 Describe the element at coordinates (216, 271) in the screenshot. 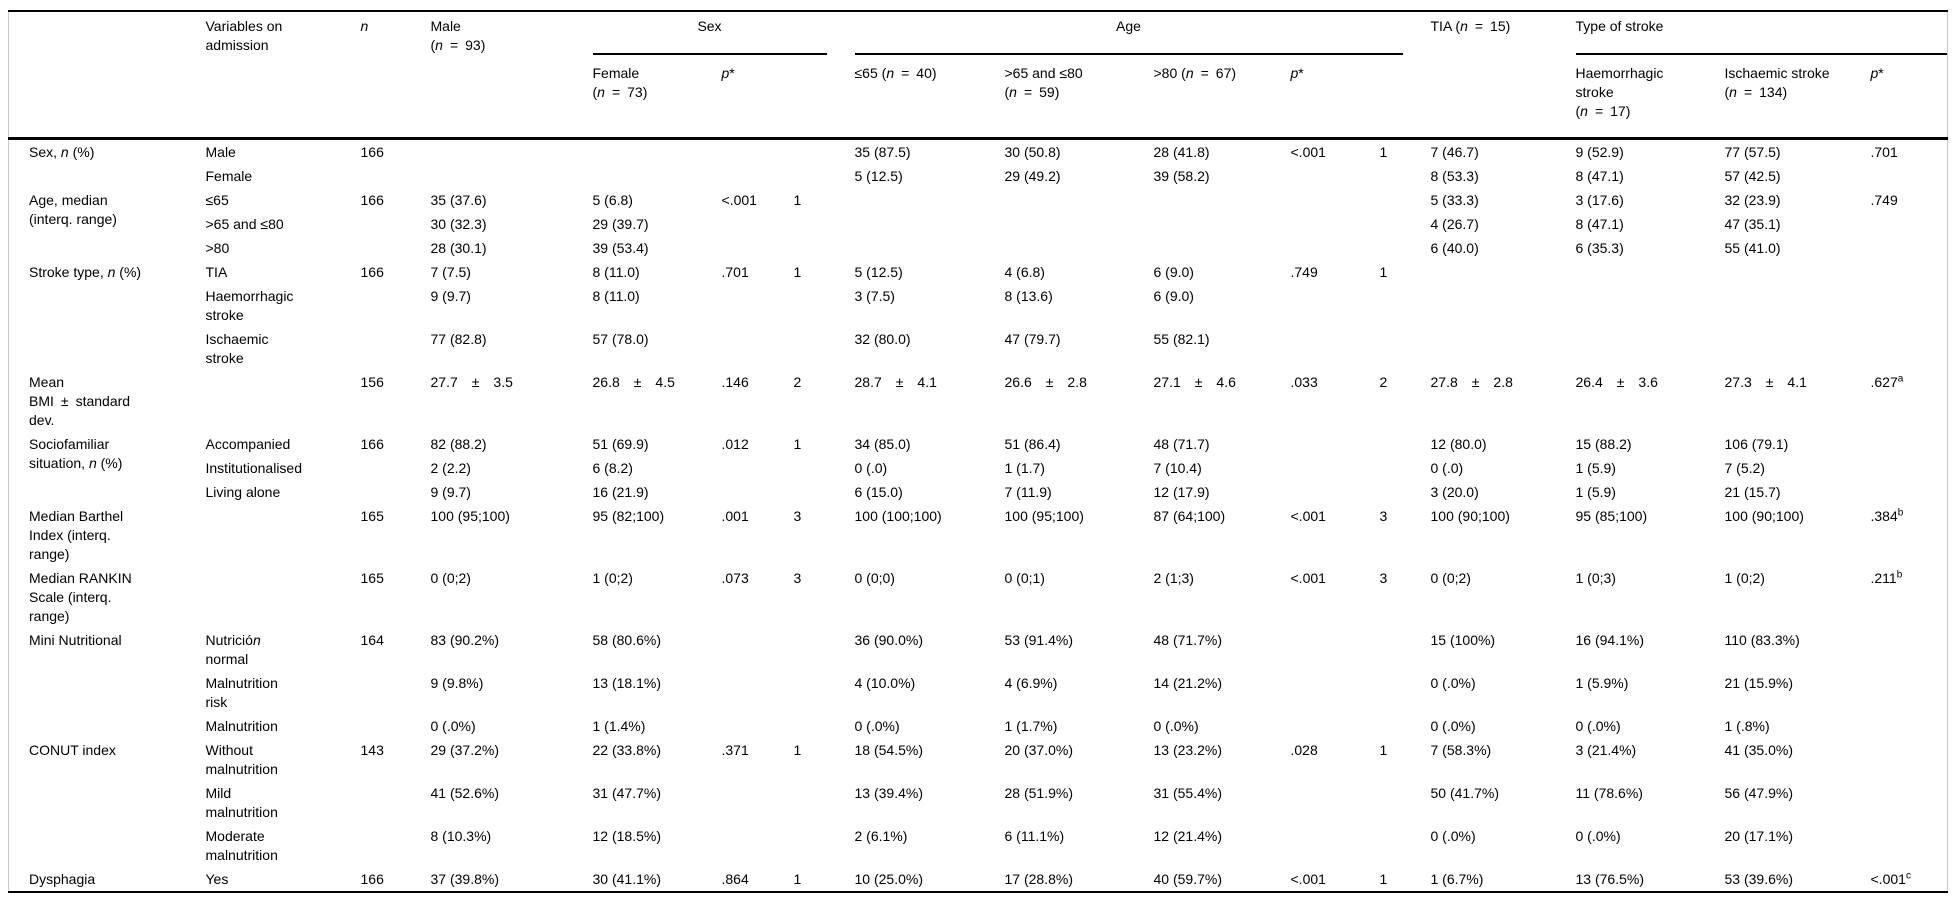

I see `cell-variable: TIA` at that location.